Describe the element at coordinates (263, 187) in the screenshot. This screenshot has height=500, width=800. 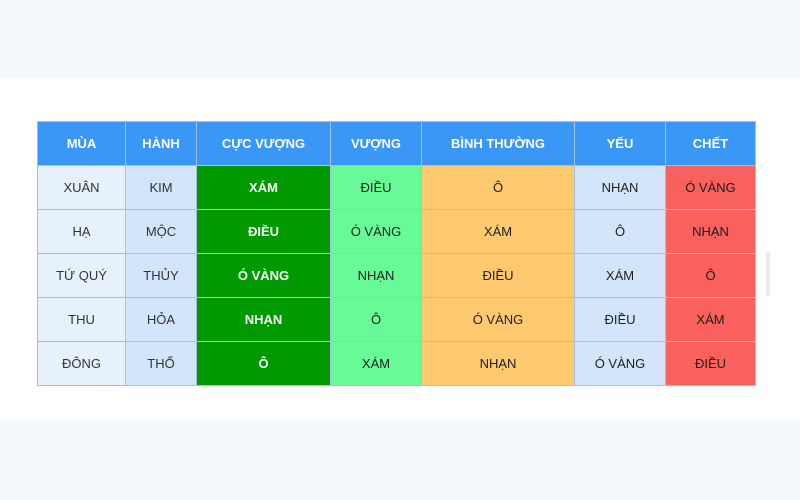
I see `cell-cuc-vuong: XÁM` at that location.